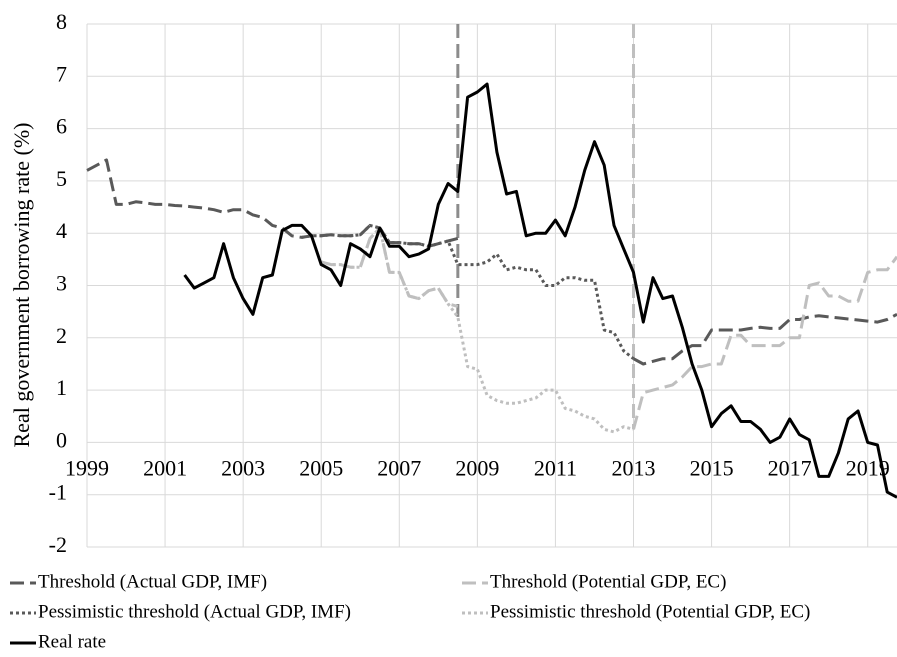 The width and height of the screenshot is (897, 657). What do you see at coordinates (61, 283) in the screenshot?
I see `y-tick-label: 3` at bounding box center [61, 283].